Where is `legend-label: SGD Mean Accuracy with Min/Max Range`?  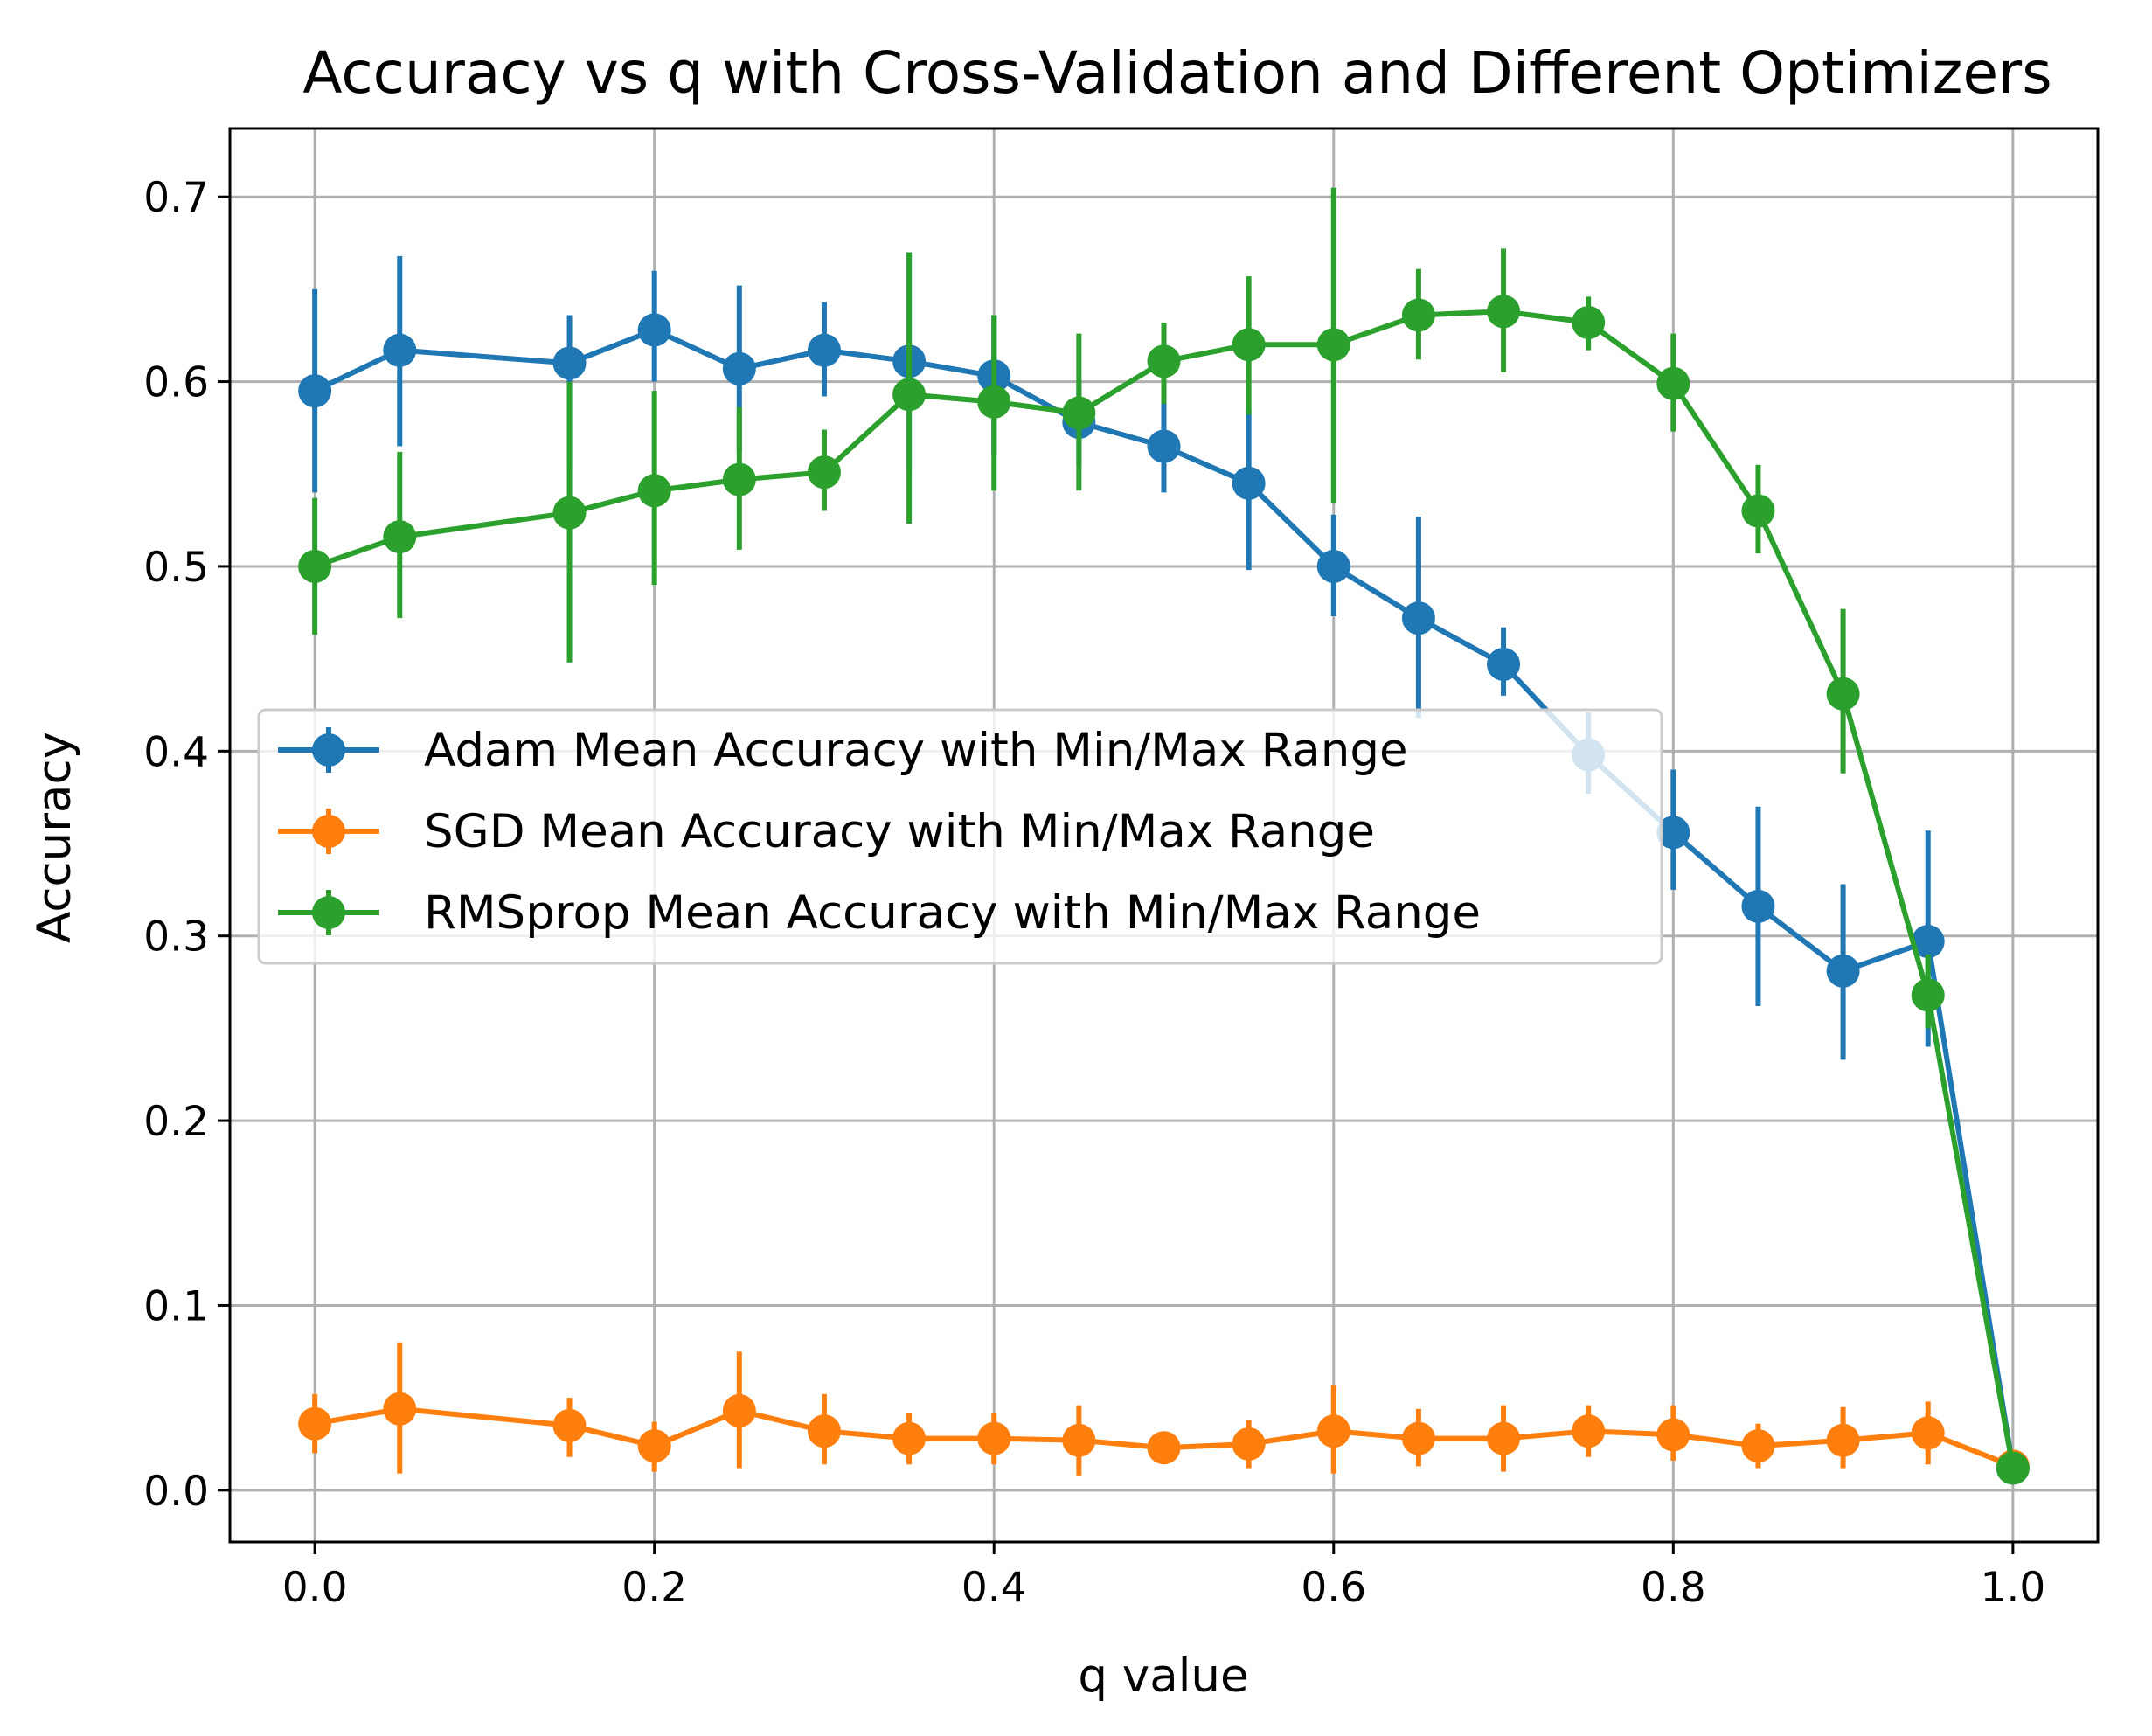 legend-label: SGD Mean Accuracy with Min/Max Range is located at coordinates (899, 831).